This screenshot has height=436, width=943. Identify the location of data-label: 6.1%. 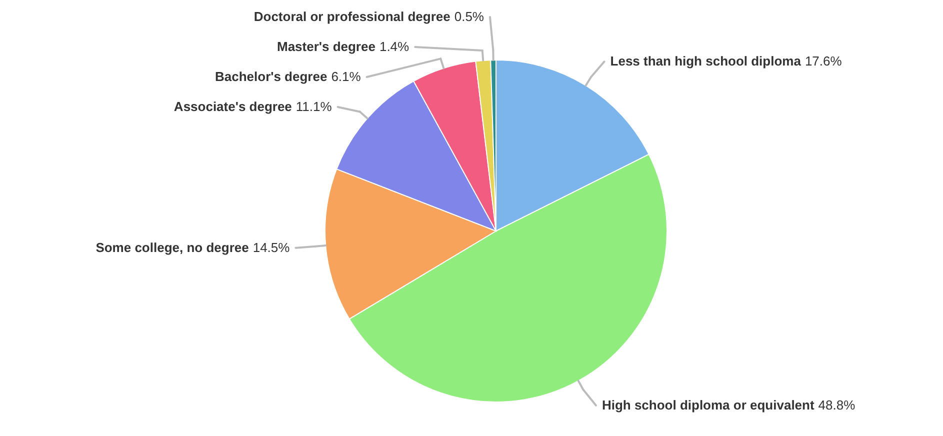
(346, 76).